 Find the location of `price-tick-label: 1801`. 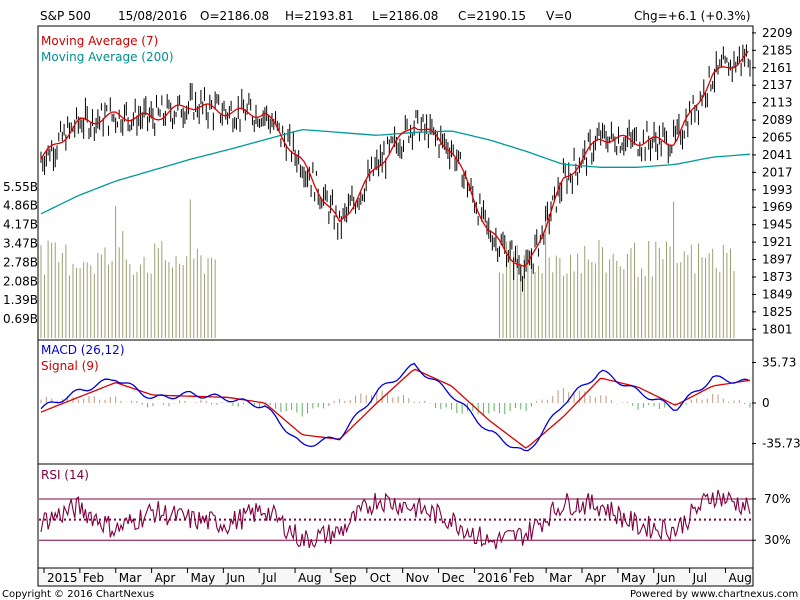

price-tick-label: 1801 is located at coordinates (777, 329).